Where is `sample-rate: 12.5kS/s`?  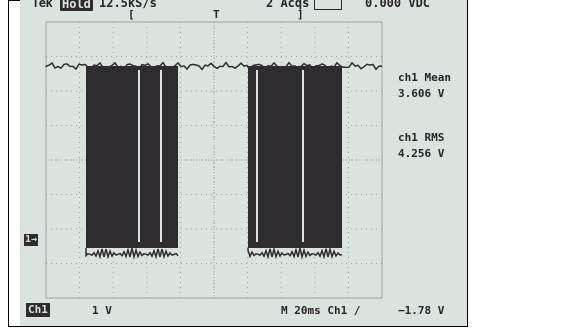
sample-rate: 12.5kS/s is located at coordinates (128, 5).